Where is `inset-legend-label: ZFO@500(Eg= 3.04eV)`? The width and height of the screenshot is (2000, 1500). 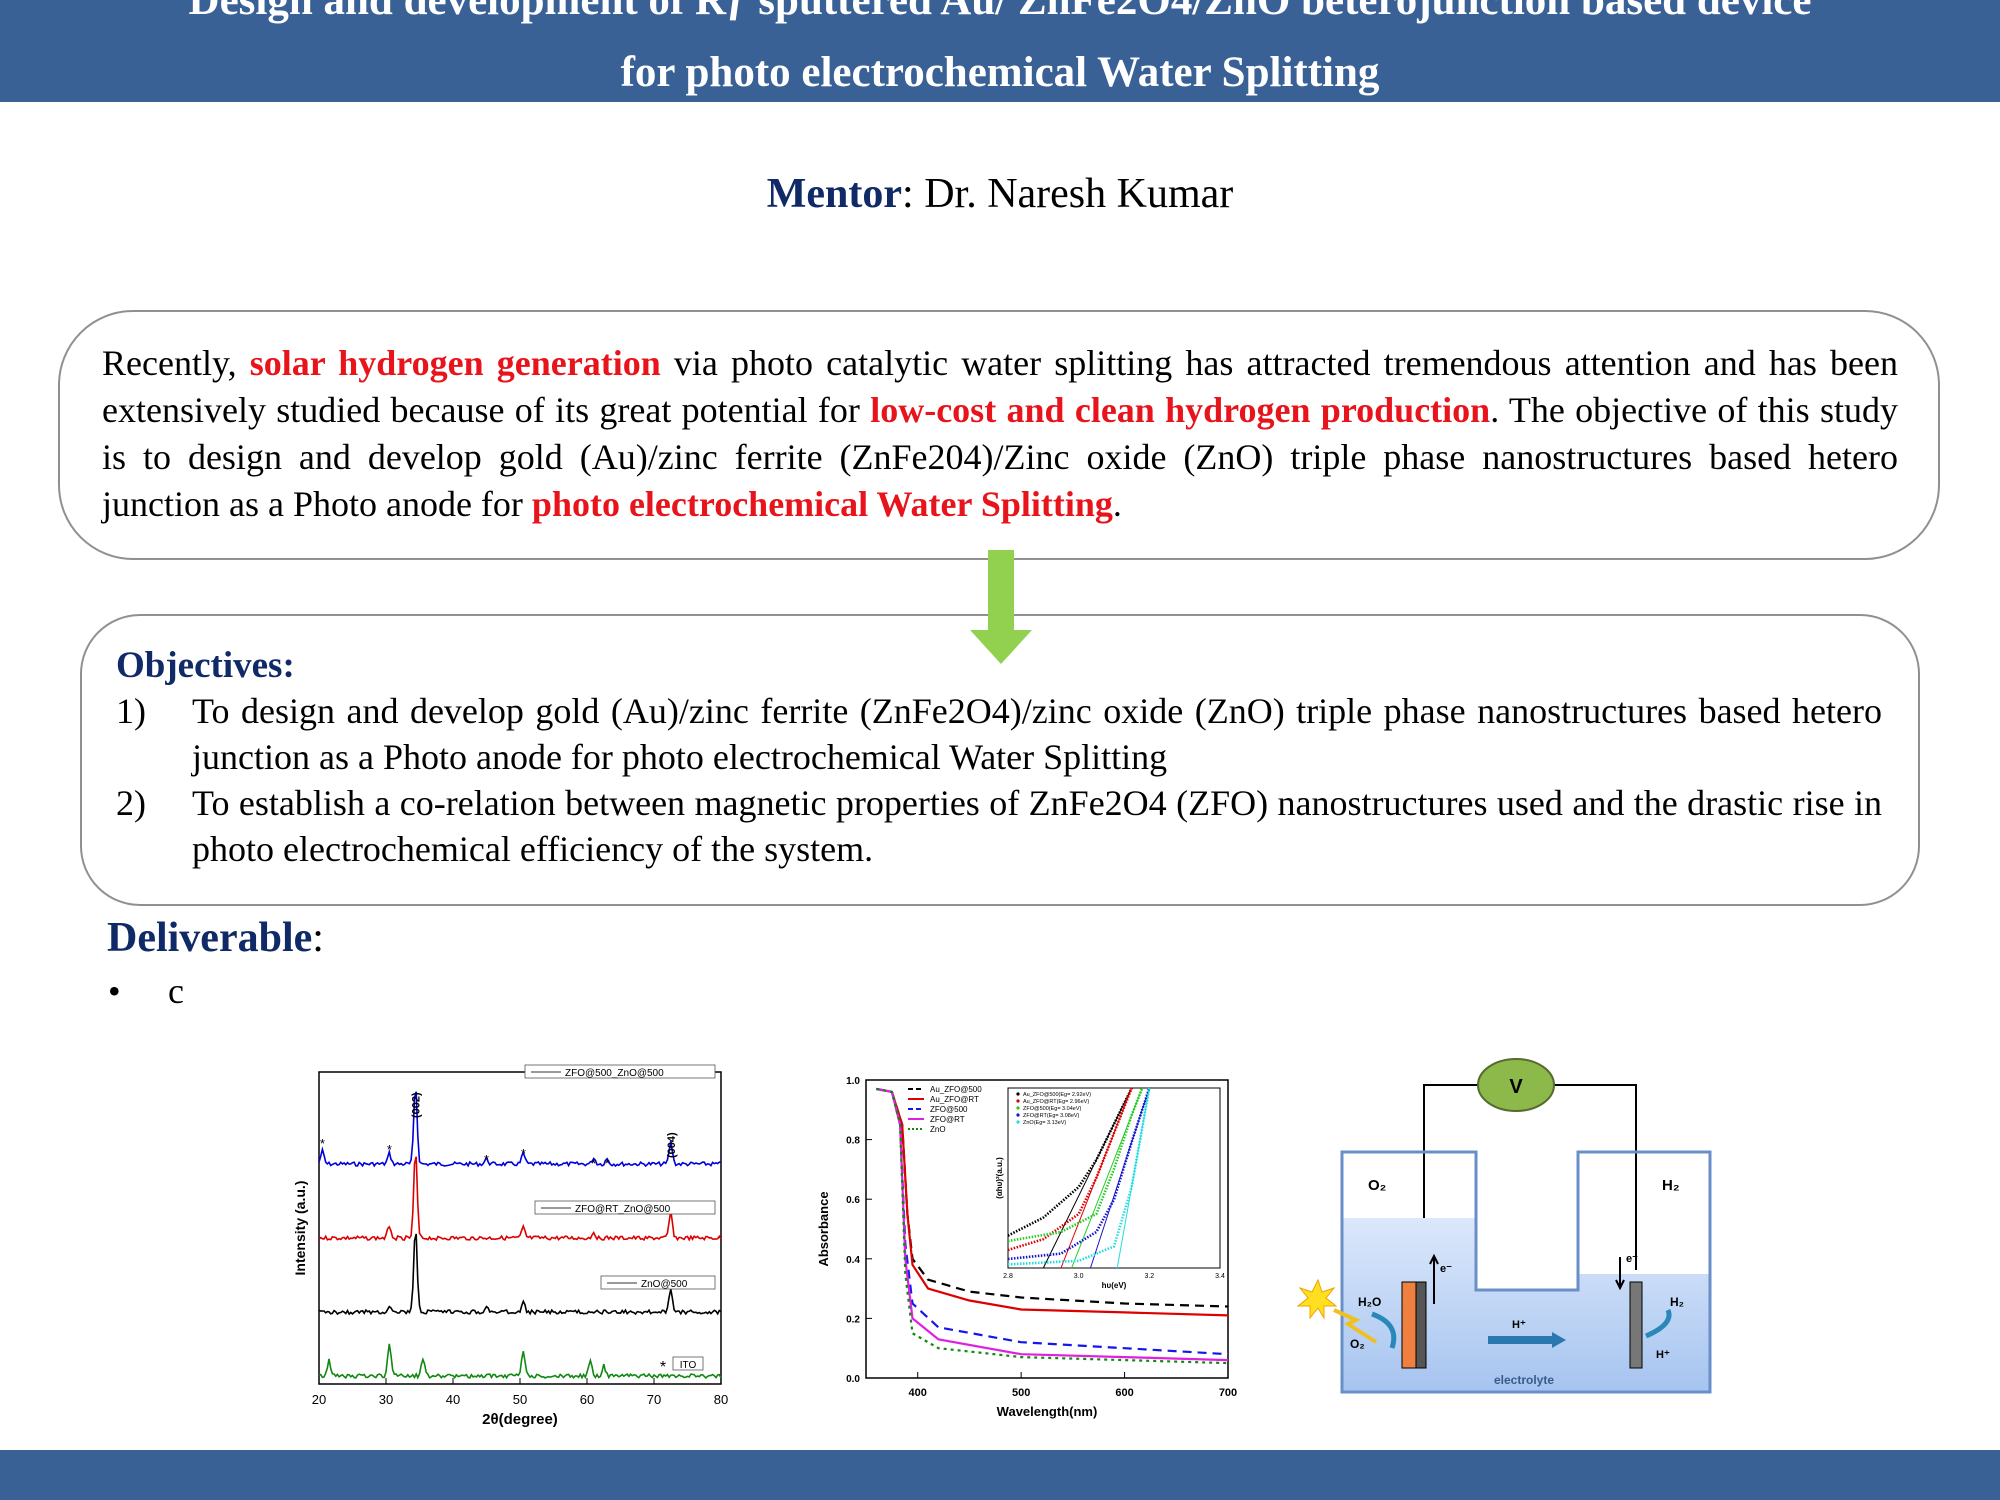
inset-legend-label: ZFO@500(Eg= 3.04eV) is located at coordinates (1052, 1109).